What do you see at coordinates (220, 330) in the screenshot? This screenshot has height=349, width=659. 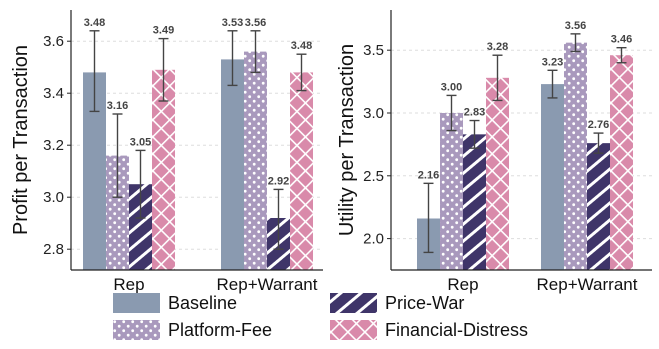 I see `legend-label-platform-fee: Platform-Fee` at bounding box center [220, 330].